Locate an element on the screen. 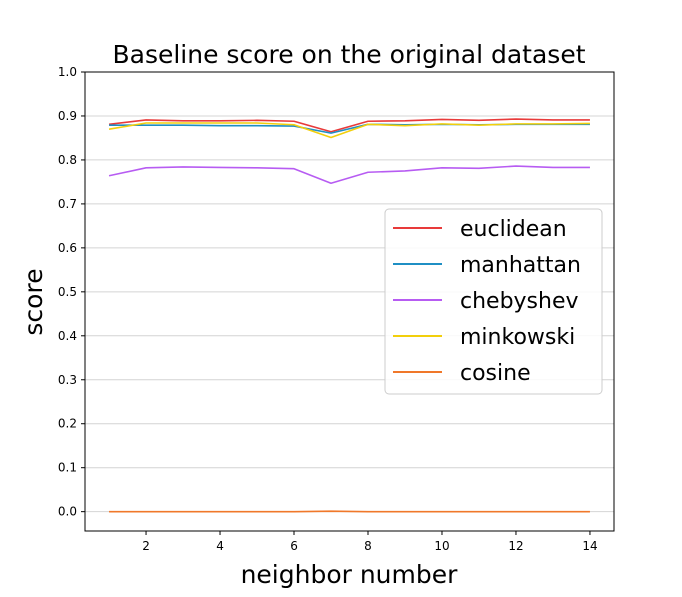 This screenshot has width=682, height=597. series-line-manhattan is located at coordinates (349, 128).